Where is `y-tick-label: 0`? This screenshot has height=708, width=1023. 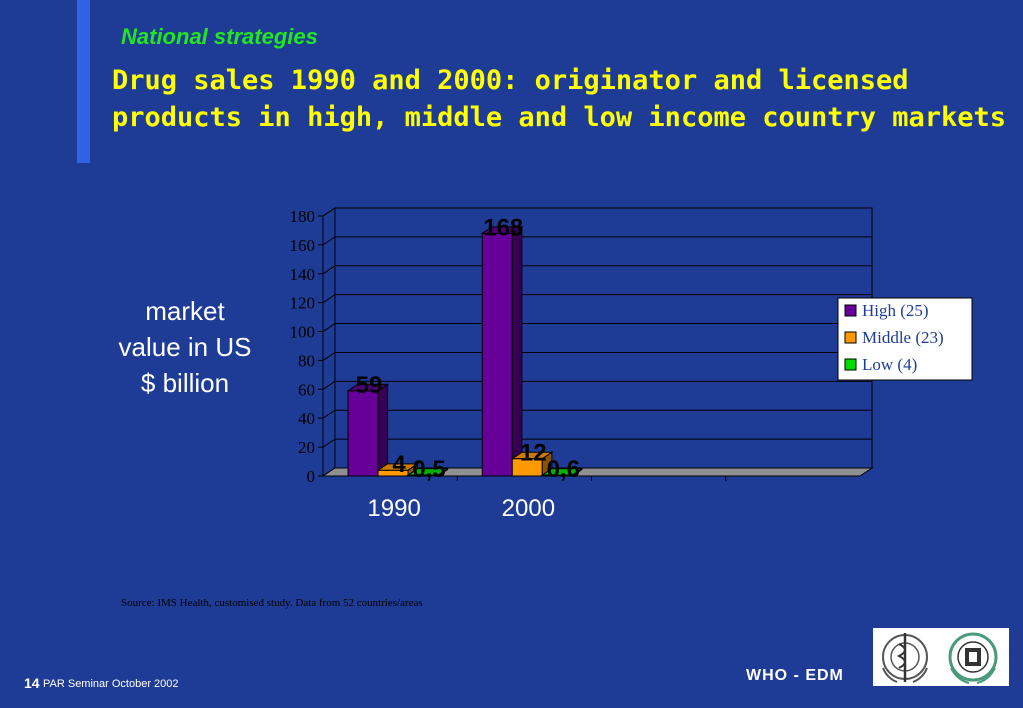 y-tick-label: 0 is located at coordinates (311, 476).